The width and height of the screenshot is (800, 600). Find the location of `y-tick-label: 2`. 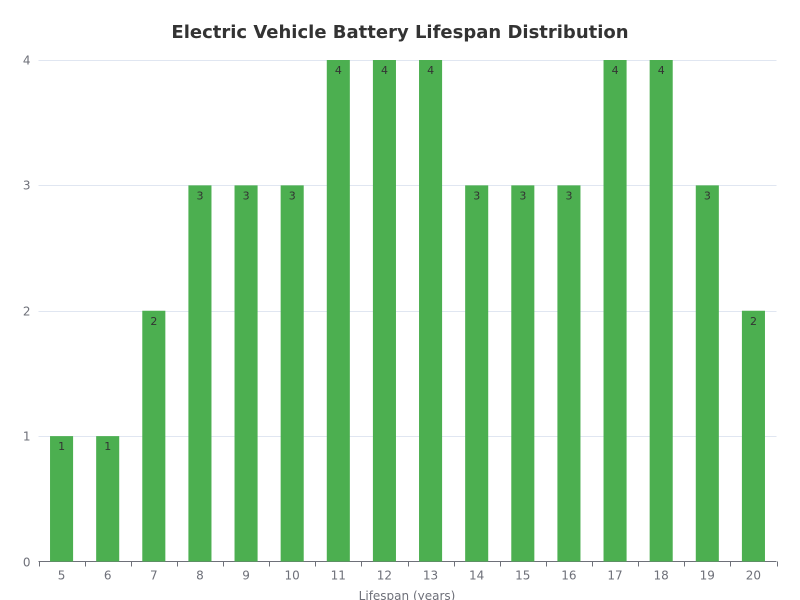

y-tick-label: 2 is located at coordinates (27, 312).